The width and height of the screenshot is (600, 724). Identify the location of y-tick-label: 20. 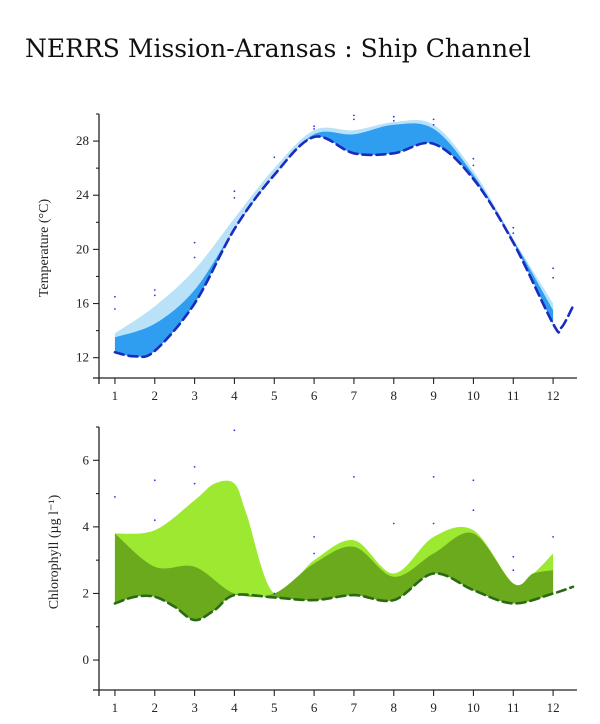
(82, 248).